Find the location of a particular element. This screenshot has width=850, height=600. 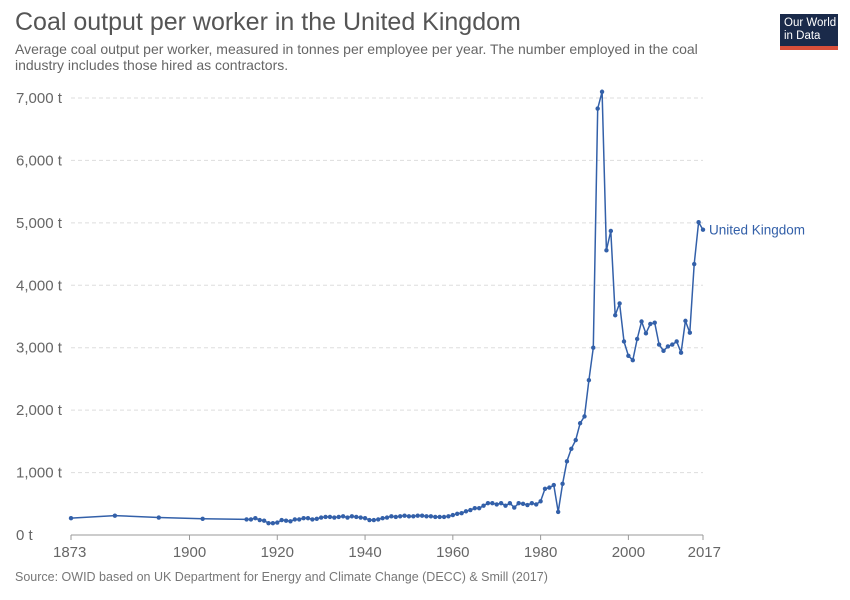

x-tick-label: 1873 is located at coordinates (69, 552).